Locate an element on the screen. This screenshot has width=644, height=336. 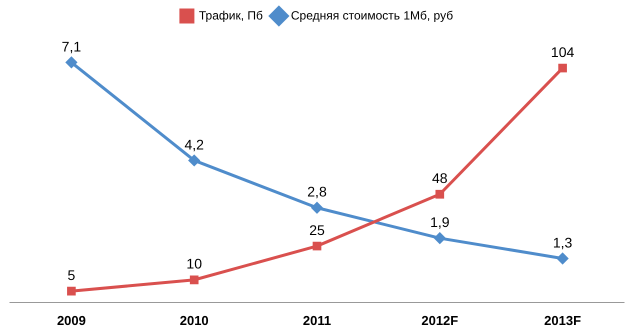
x-tick-label: 2012F is located at coordinates (439, 320).